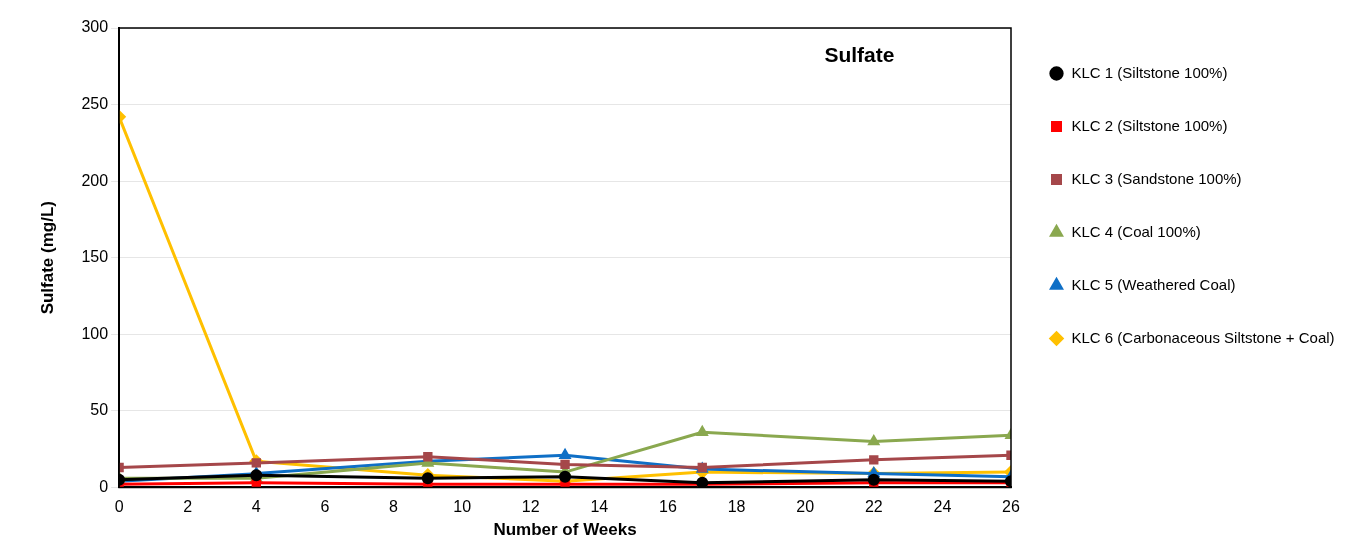  I want to click on x-tick-label: 0, so click(119, 507).